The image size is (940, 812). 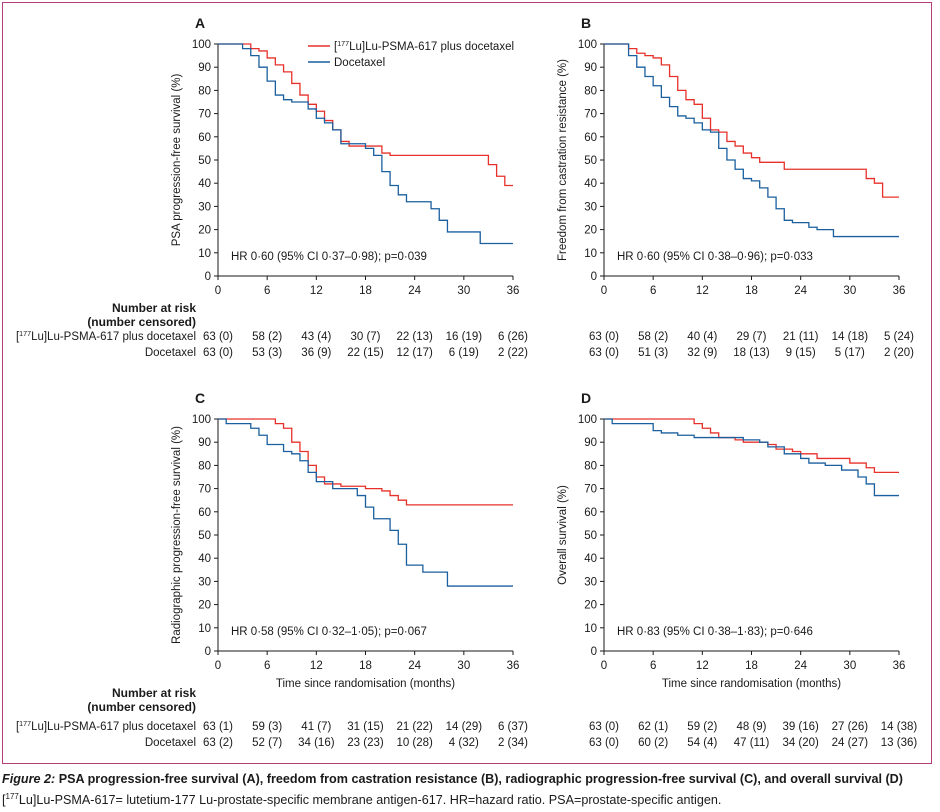 What do you see at coordinates (899, 353) in the screenshot?
I see `risk-value-doc: 2 (20)` at bounding box center [899, 353].